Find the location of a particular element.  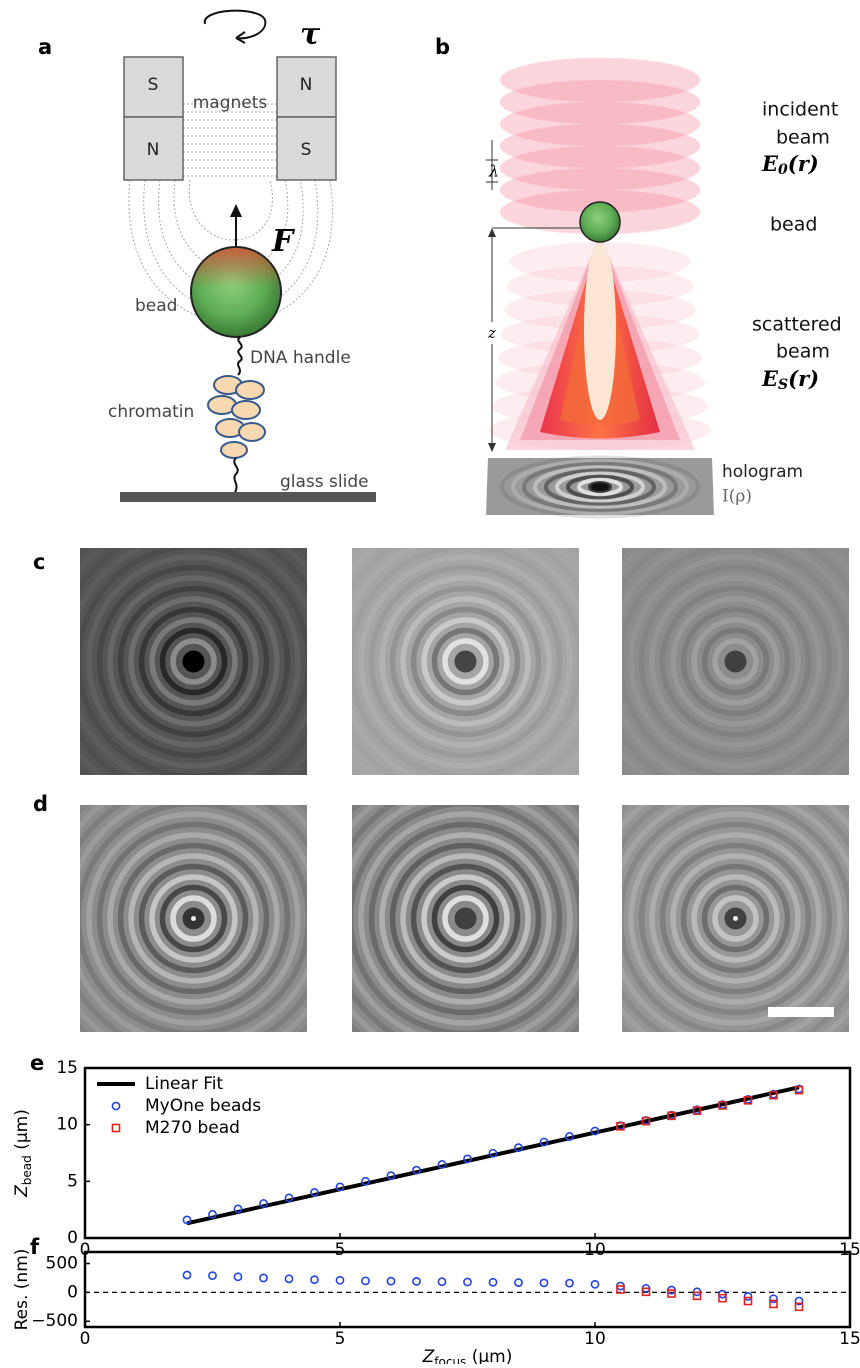

x-tick-label: 15 is located at coordinates (849, 1339).